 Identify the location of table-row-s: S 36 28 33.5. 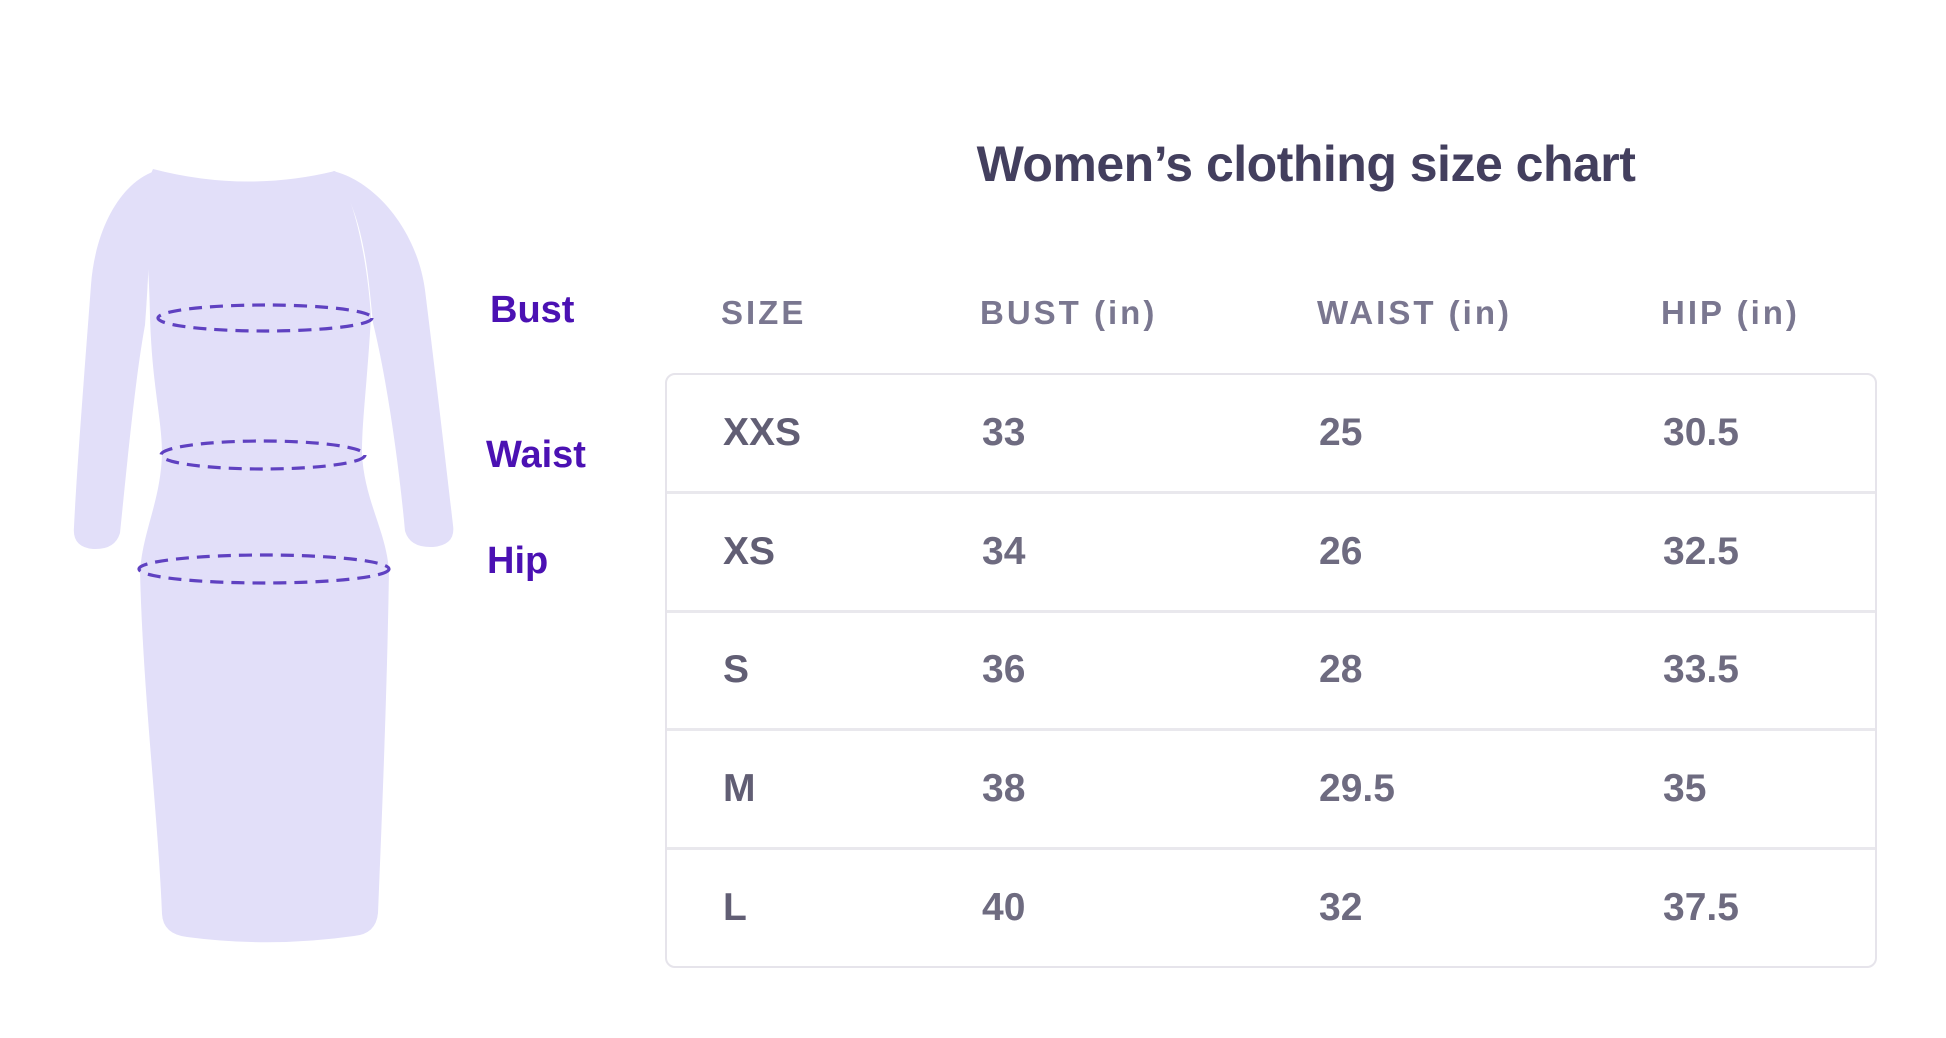
(1271, 669).